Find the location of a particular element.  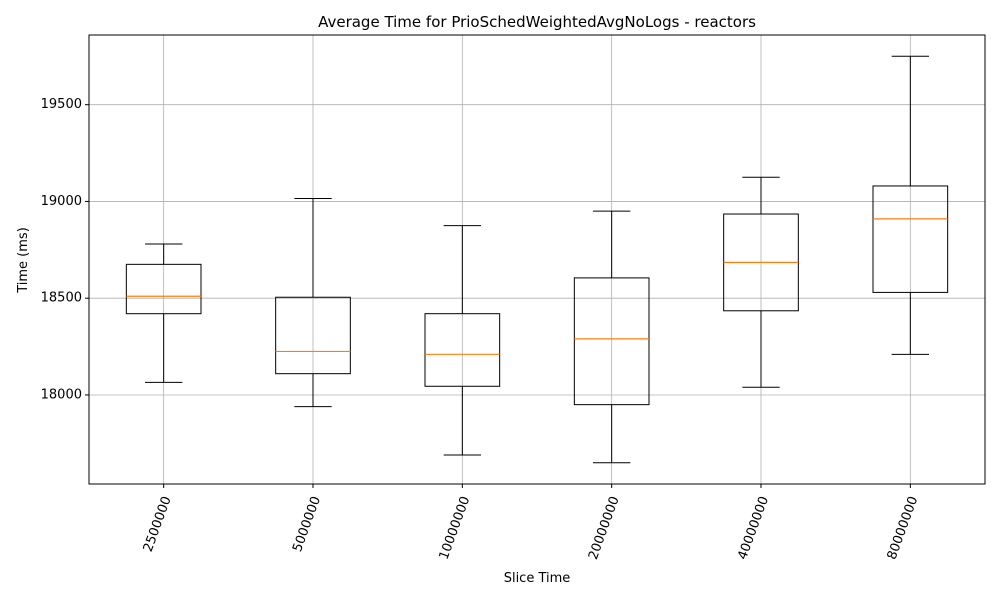

x-tick-label: 40000000 is located at coordinates (753, 527).